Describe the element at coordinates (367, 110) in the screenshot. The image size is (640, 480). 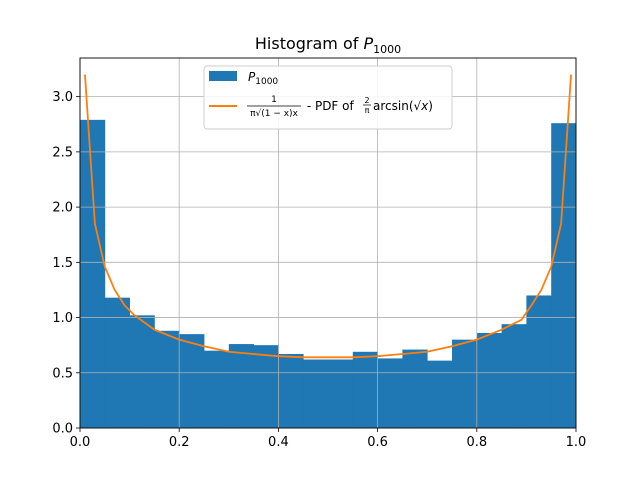
I see `legend-pdf-frac2-den: π` at that location.